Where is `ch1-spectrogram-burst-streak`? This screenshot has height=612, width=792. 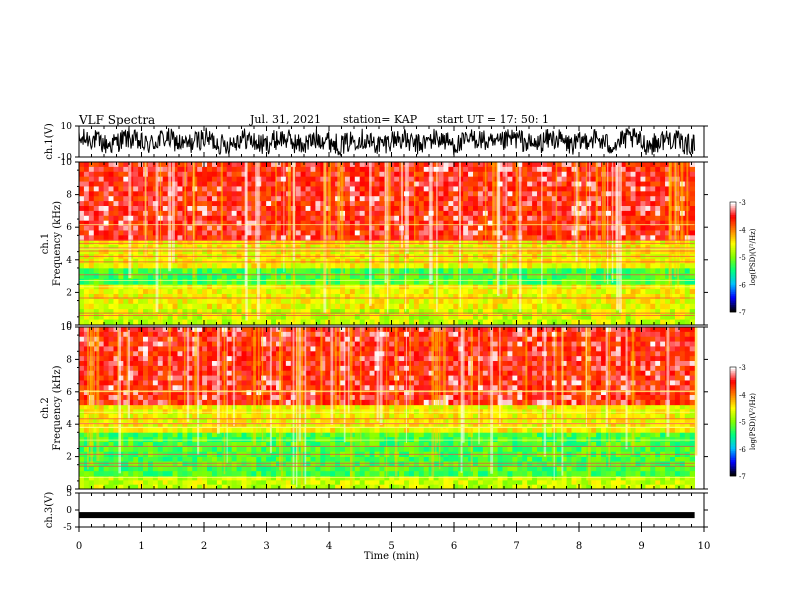
ch1-spectrogram-burst-streak is located at coordinates (596, 214).